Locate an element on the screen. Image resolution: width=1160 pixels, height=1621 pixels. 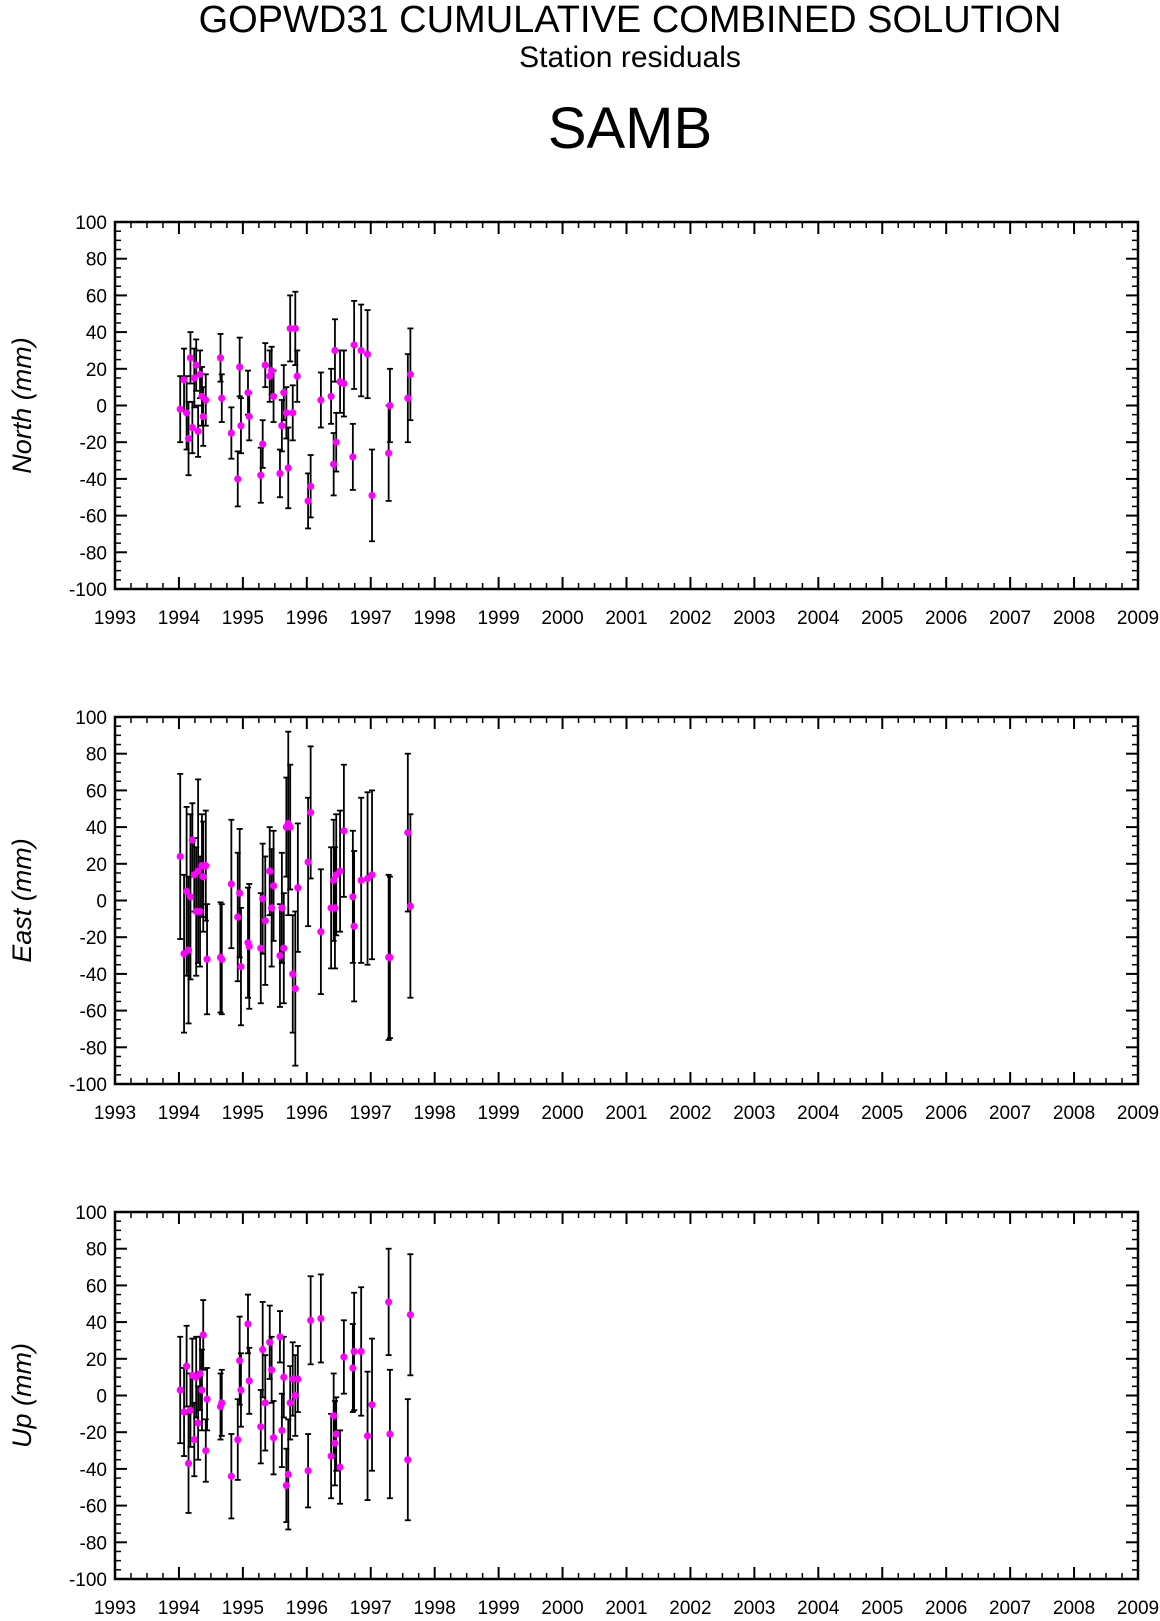
up-y-tick-label: 60 is located at coordinates (96, 1286).